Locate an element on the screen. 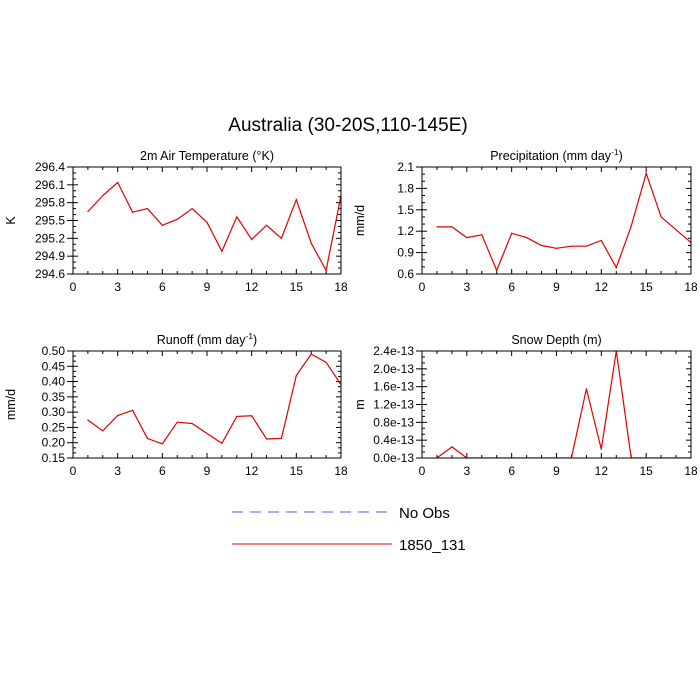  panel-title: Precipitation (mm day-1) is located at coordinates (556, 155).